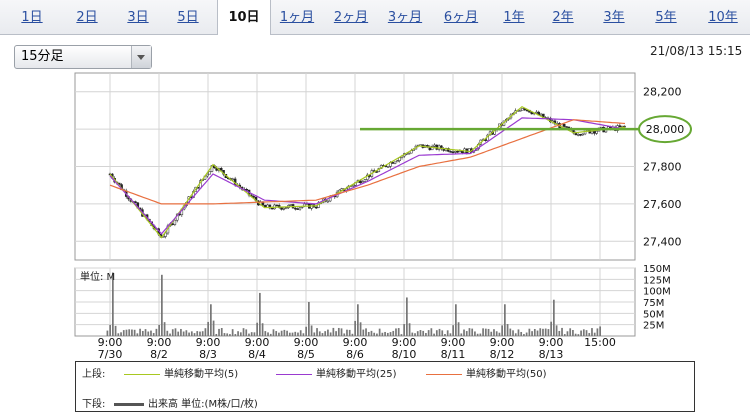  I want to click on tab-6m: 6ヶ月, so click(461, 17).